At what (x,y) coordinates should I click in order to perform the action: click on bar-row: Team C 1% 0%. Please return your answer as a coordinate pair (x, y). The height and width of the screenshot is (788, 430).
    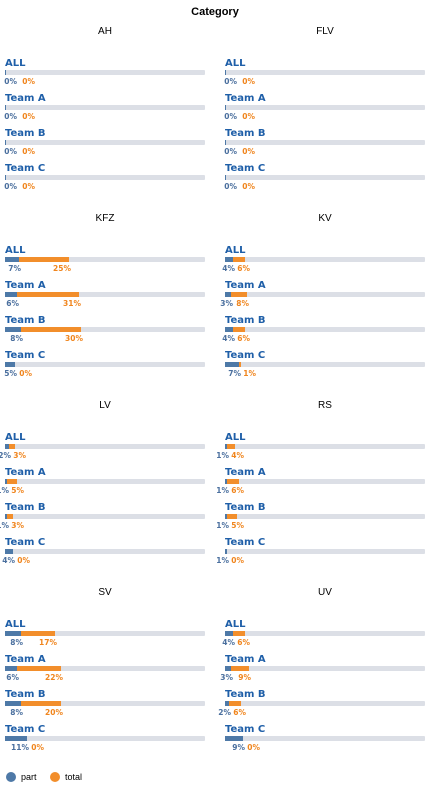
    Looking at the image, I should click on (320, 551).